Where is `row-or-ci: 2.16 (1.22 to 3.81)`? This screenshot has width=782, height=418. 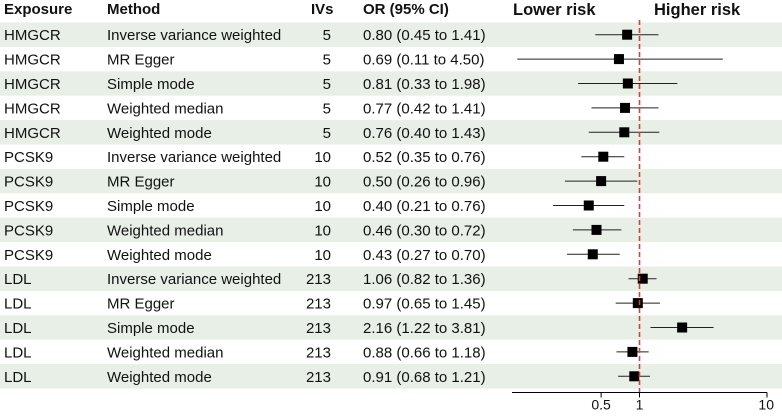 row-or-ci: 2.16 (1.22 to 3.81) is located at coordinates (424, 328).